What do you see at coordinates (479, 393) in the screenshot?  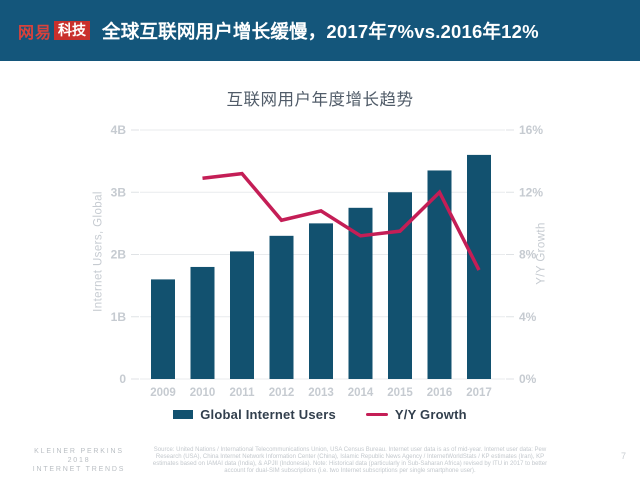 I see `x-axis-label-2017: 2017` at bounding box center [479, 393].